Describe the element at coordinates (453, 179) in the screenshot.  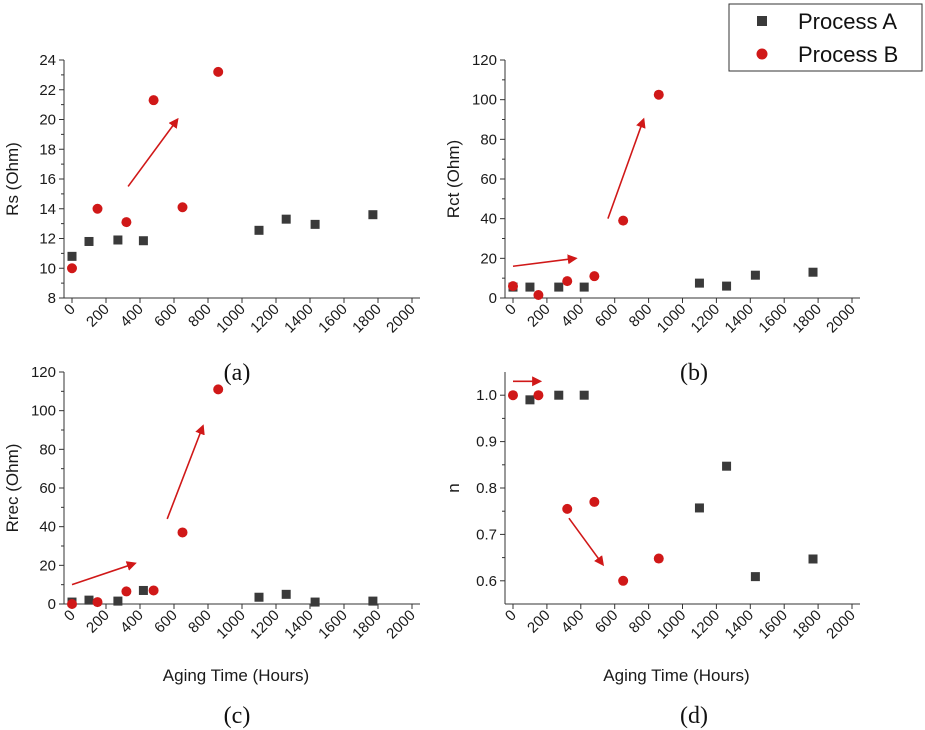
I see `y-axis-title: Rct (Ohm)` at that location.